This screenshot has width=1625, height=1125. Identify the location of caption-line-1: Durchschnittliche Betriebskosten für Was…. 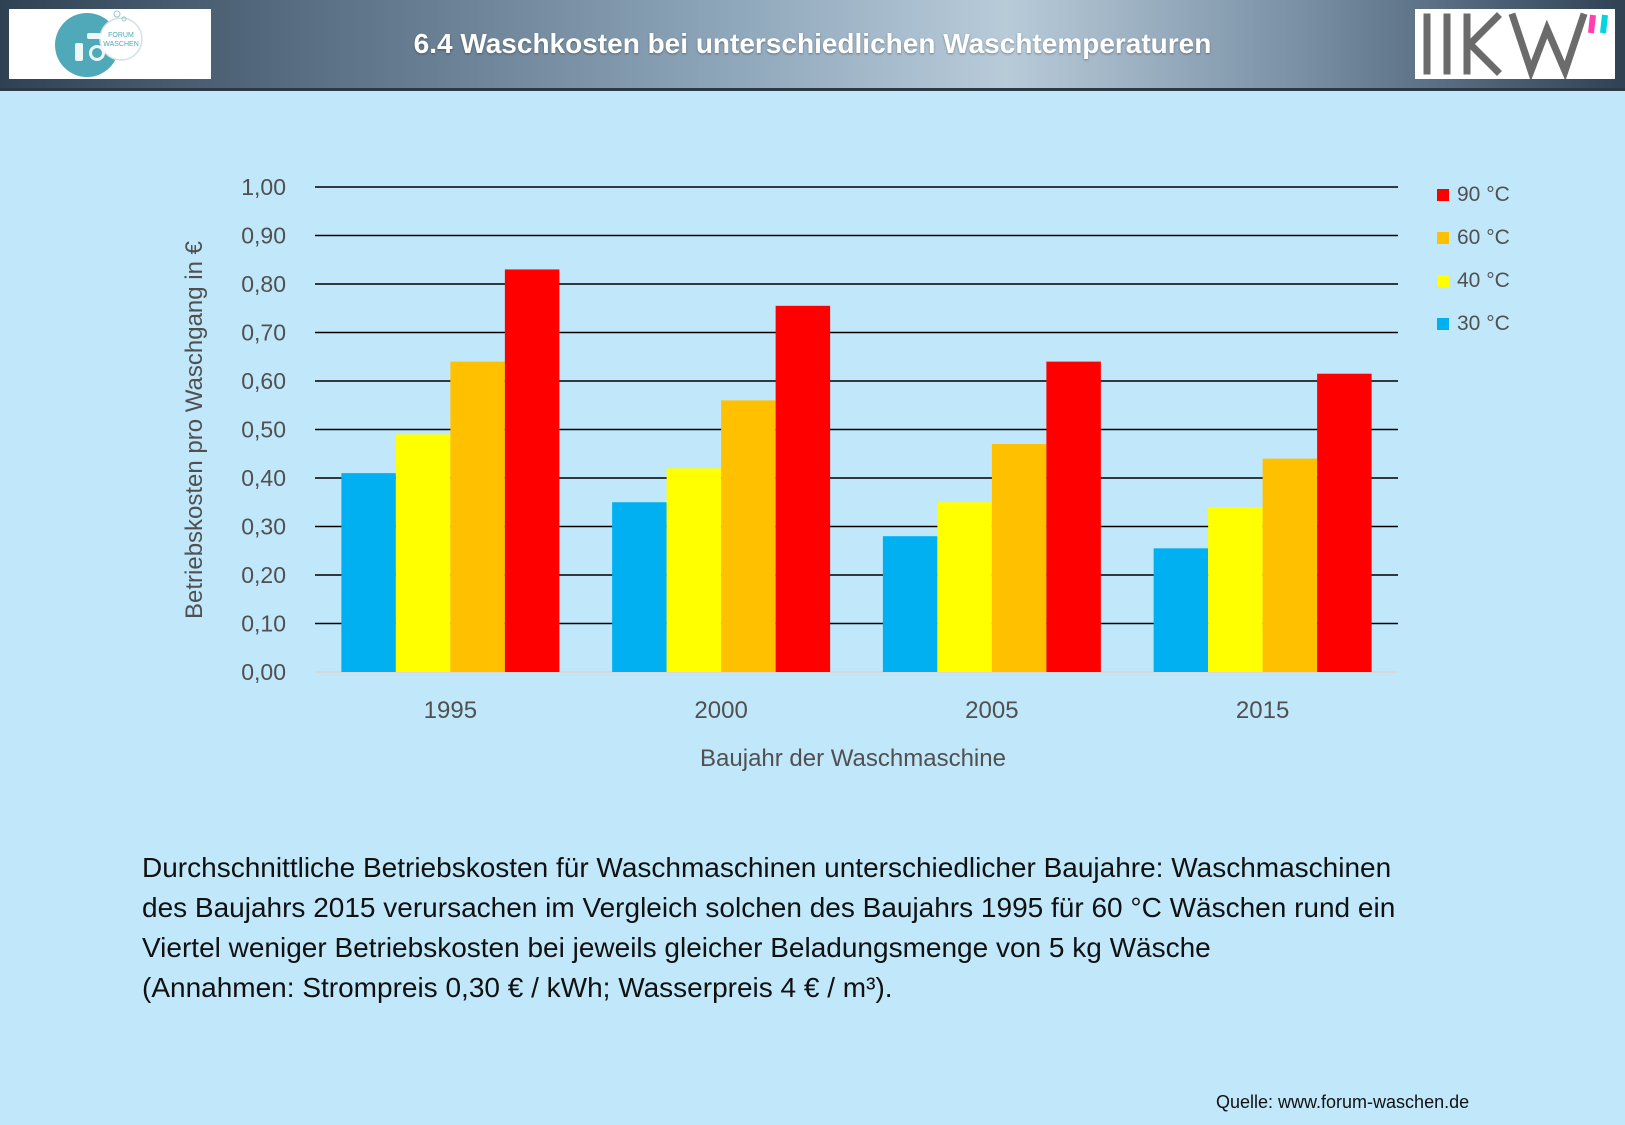
(767, 867).